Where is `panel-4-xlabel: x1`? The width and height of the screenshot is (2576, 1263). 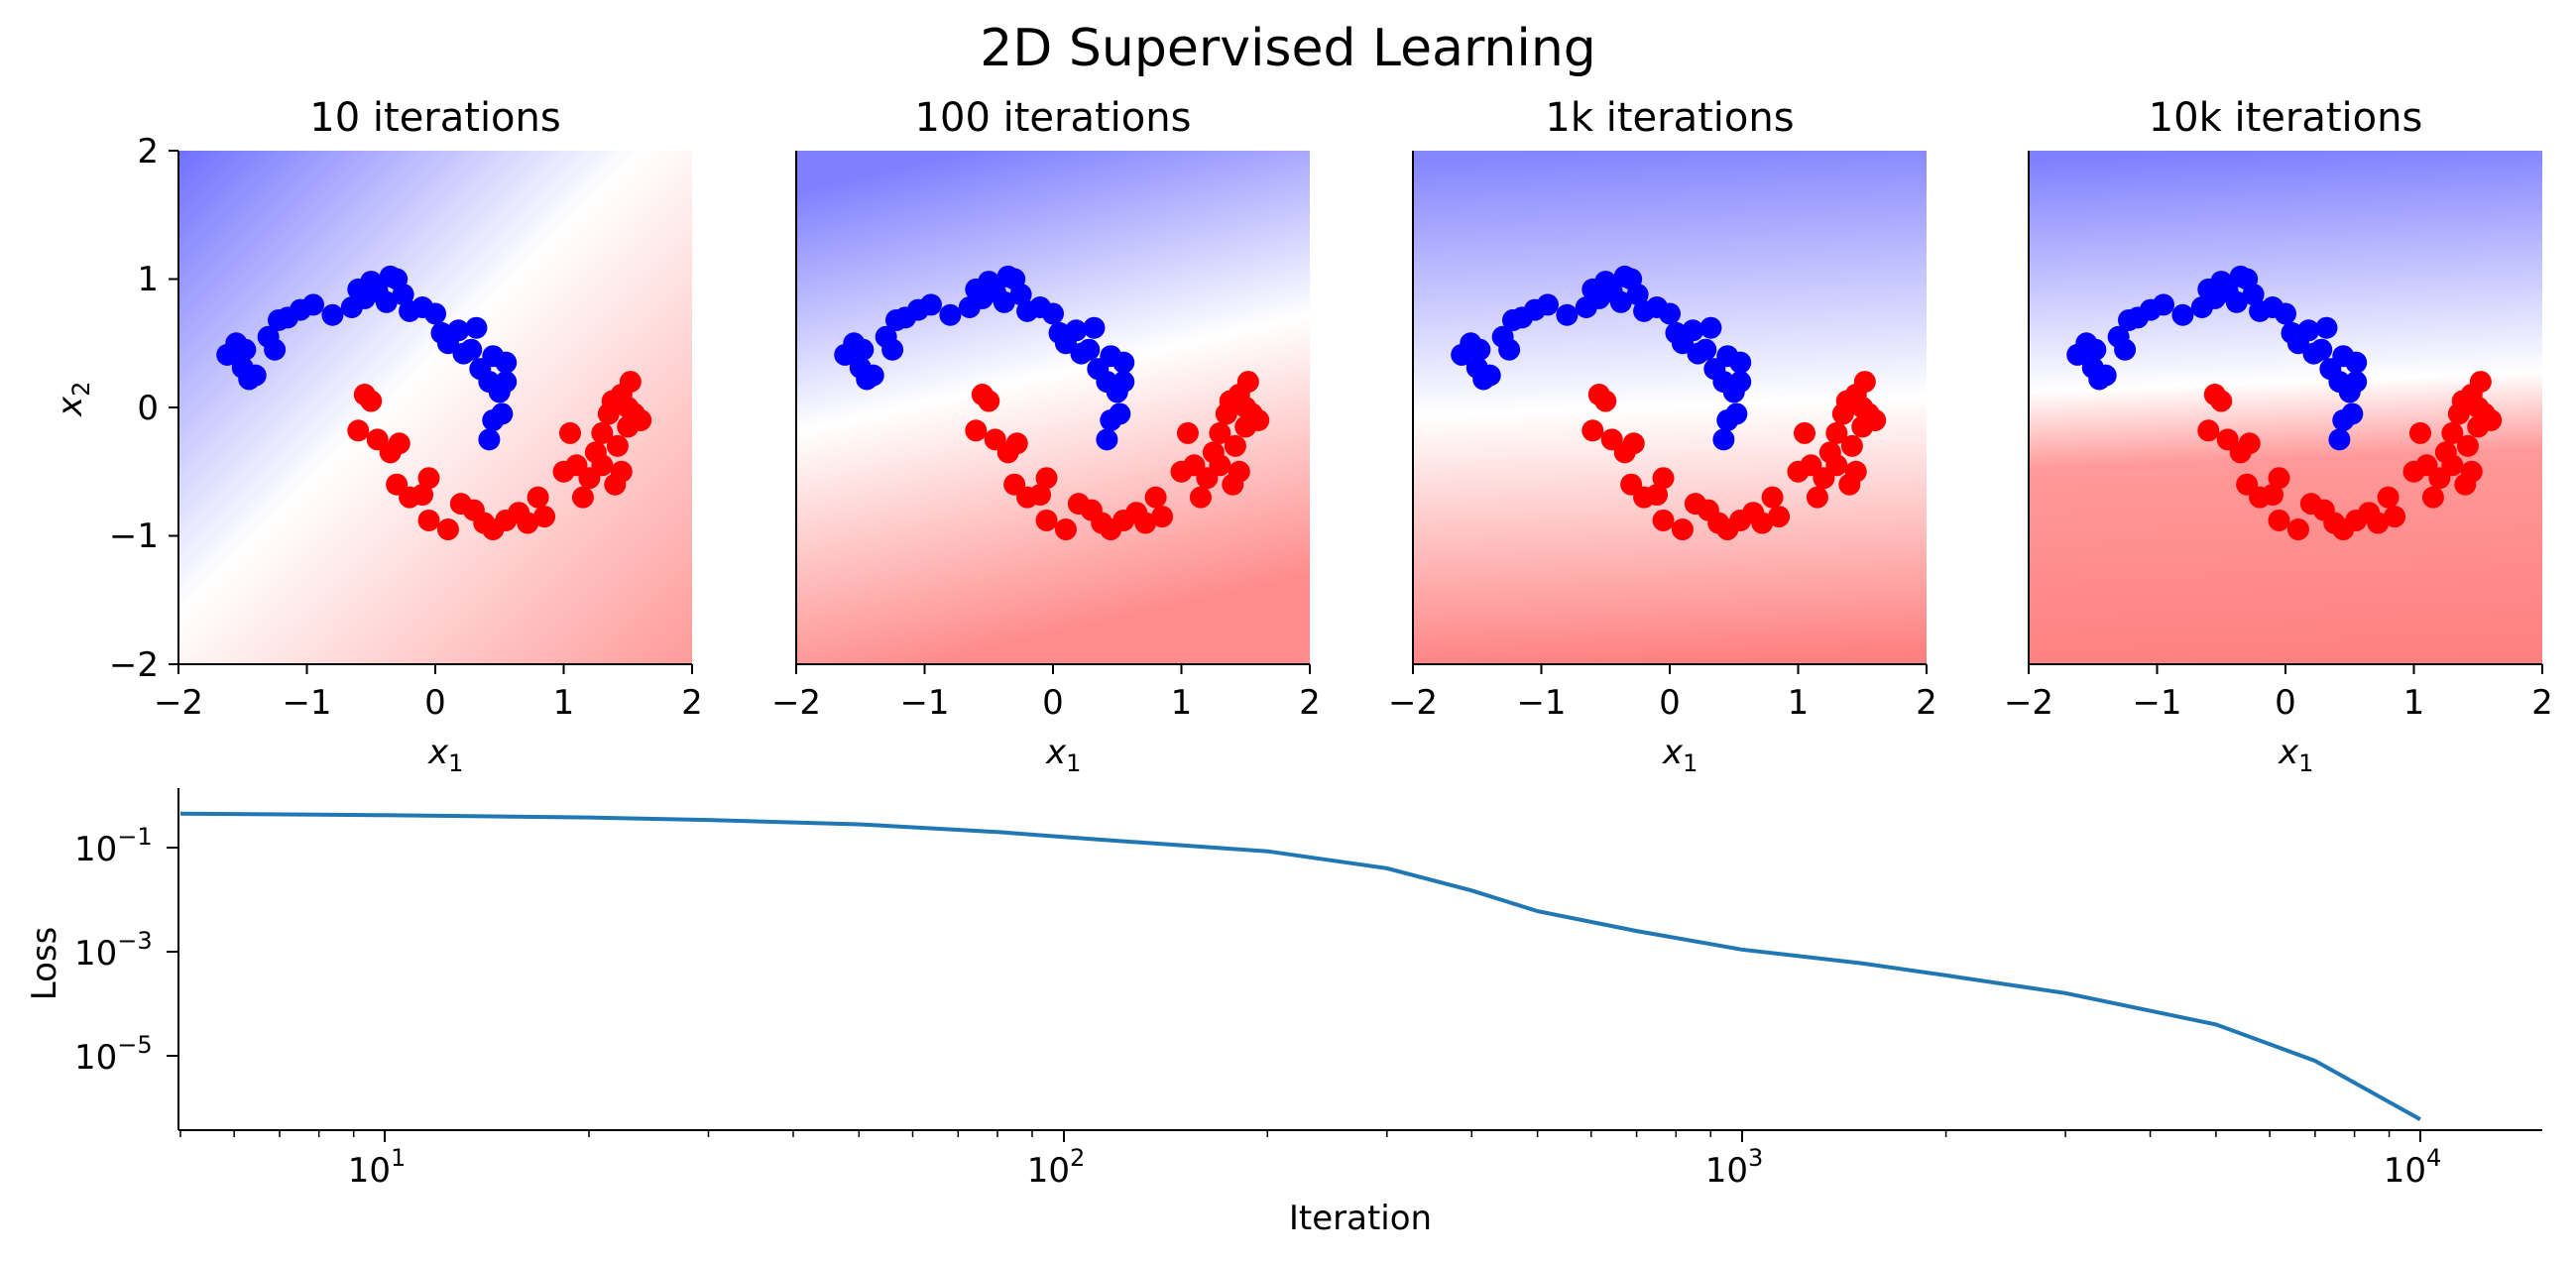 panel-4-xlabel: x1 is located at coordinates (2295, 755).